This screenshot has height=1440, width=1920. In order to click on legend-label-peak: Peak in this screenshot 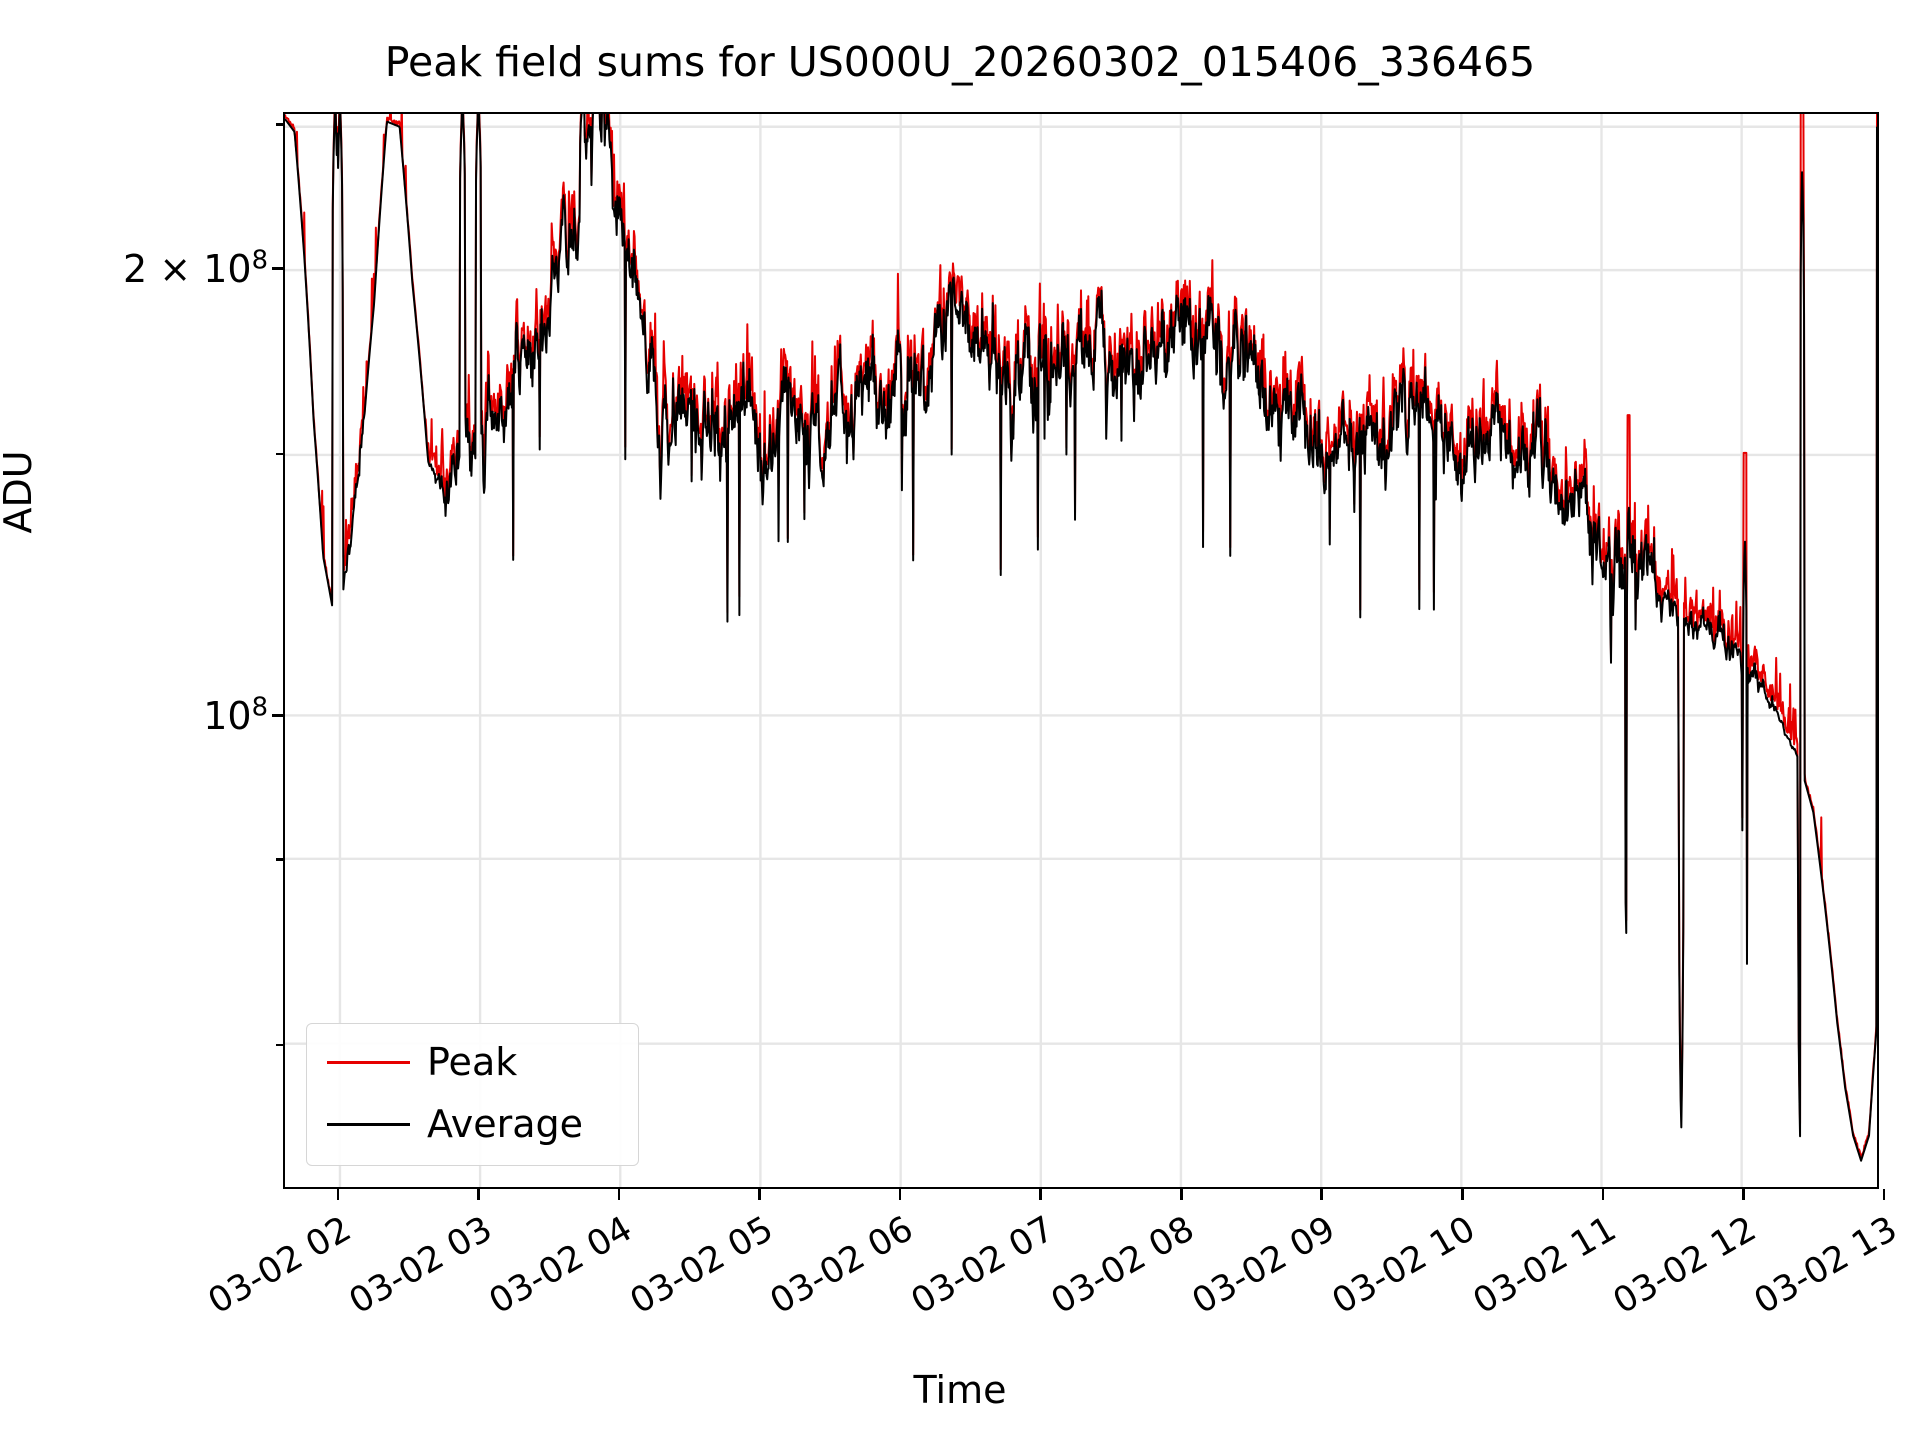, I will do `click(472, 1062)`.